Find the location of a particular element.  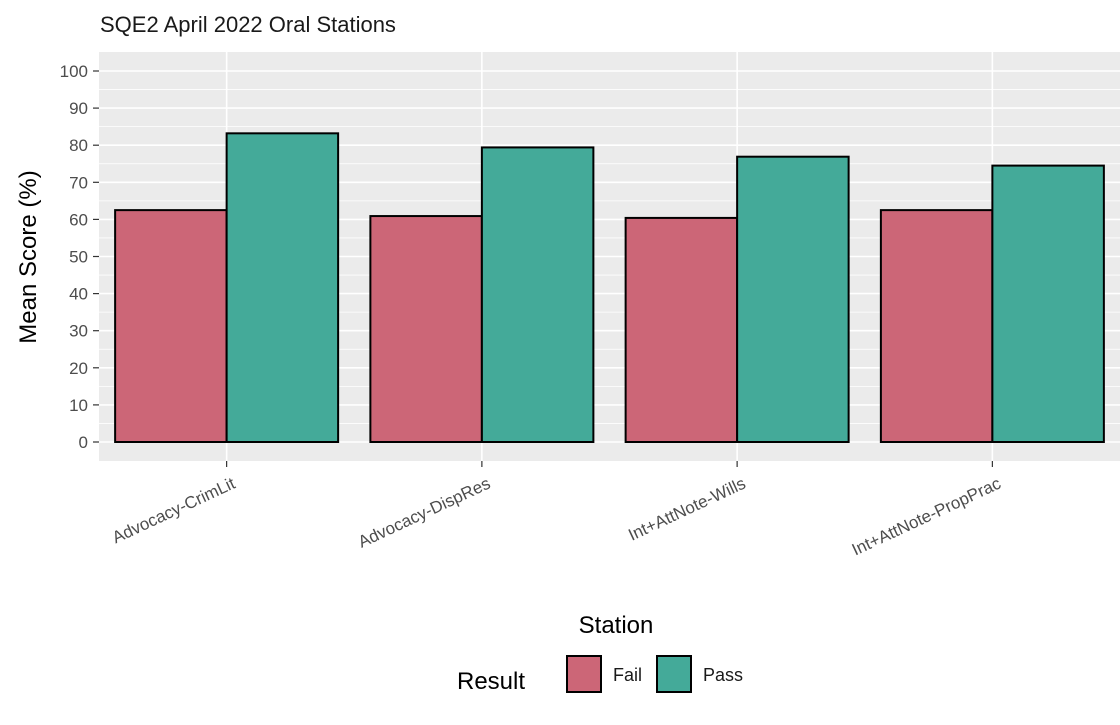

x-tick-label: Int+AttNote-PropPrac is located at coordinates (926, 517).